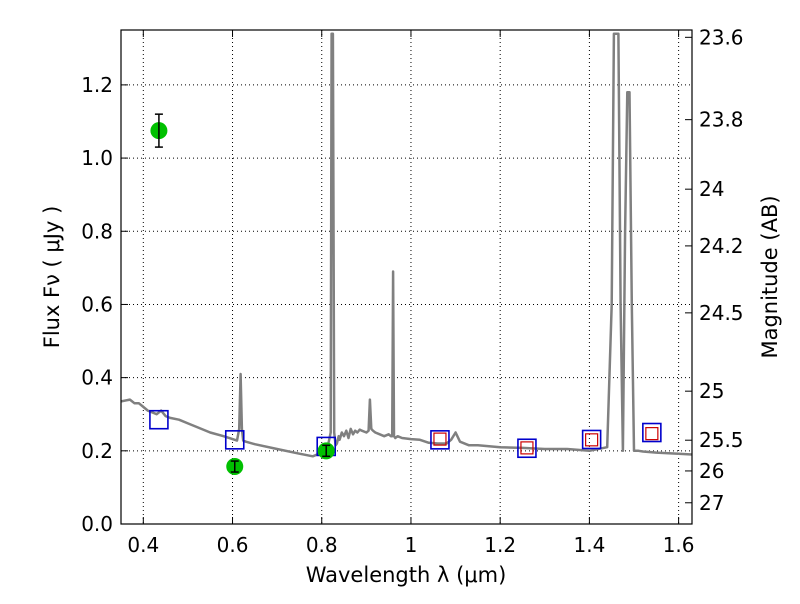 The height and width of the screenshot is (604, 800). Describe the element at coordinates (97, 304) in the screenshot. I see `y-tick-label: 0.6` at that location.